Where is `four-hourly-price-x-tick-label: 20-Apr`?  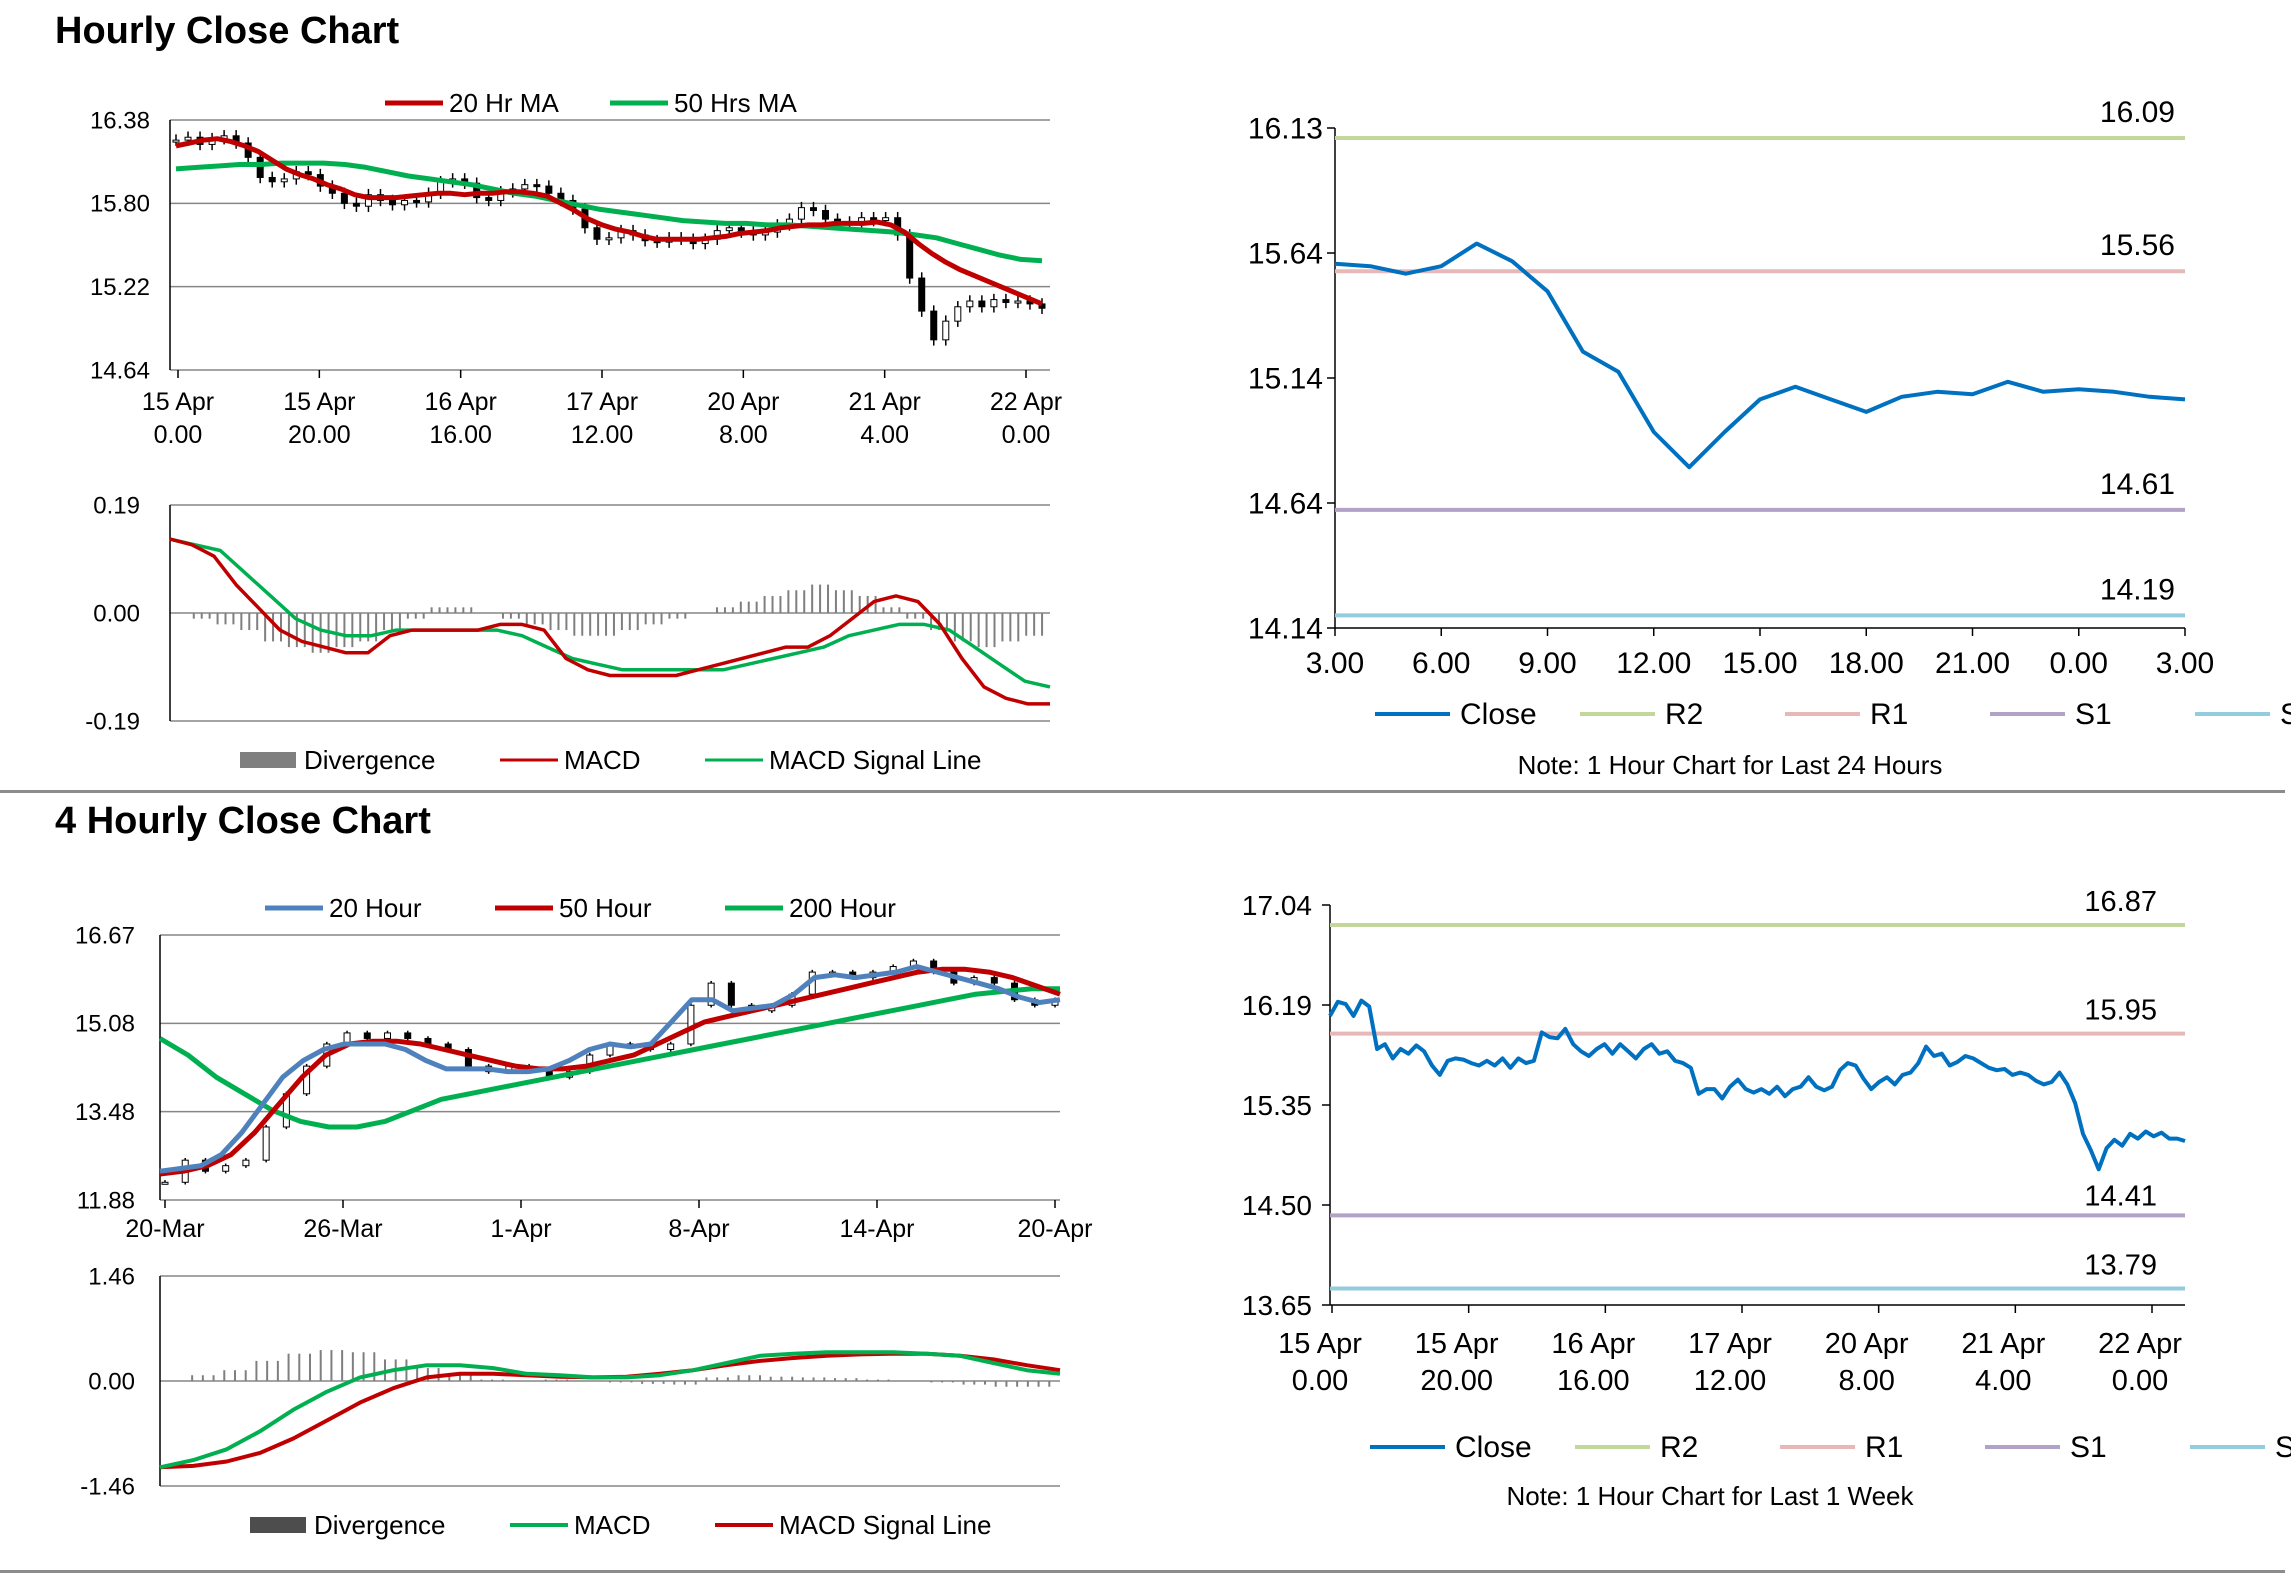
four-hourly-price-x-tick-label: 20-Apr is located at coordinates (1054, 1229).